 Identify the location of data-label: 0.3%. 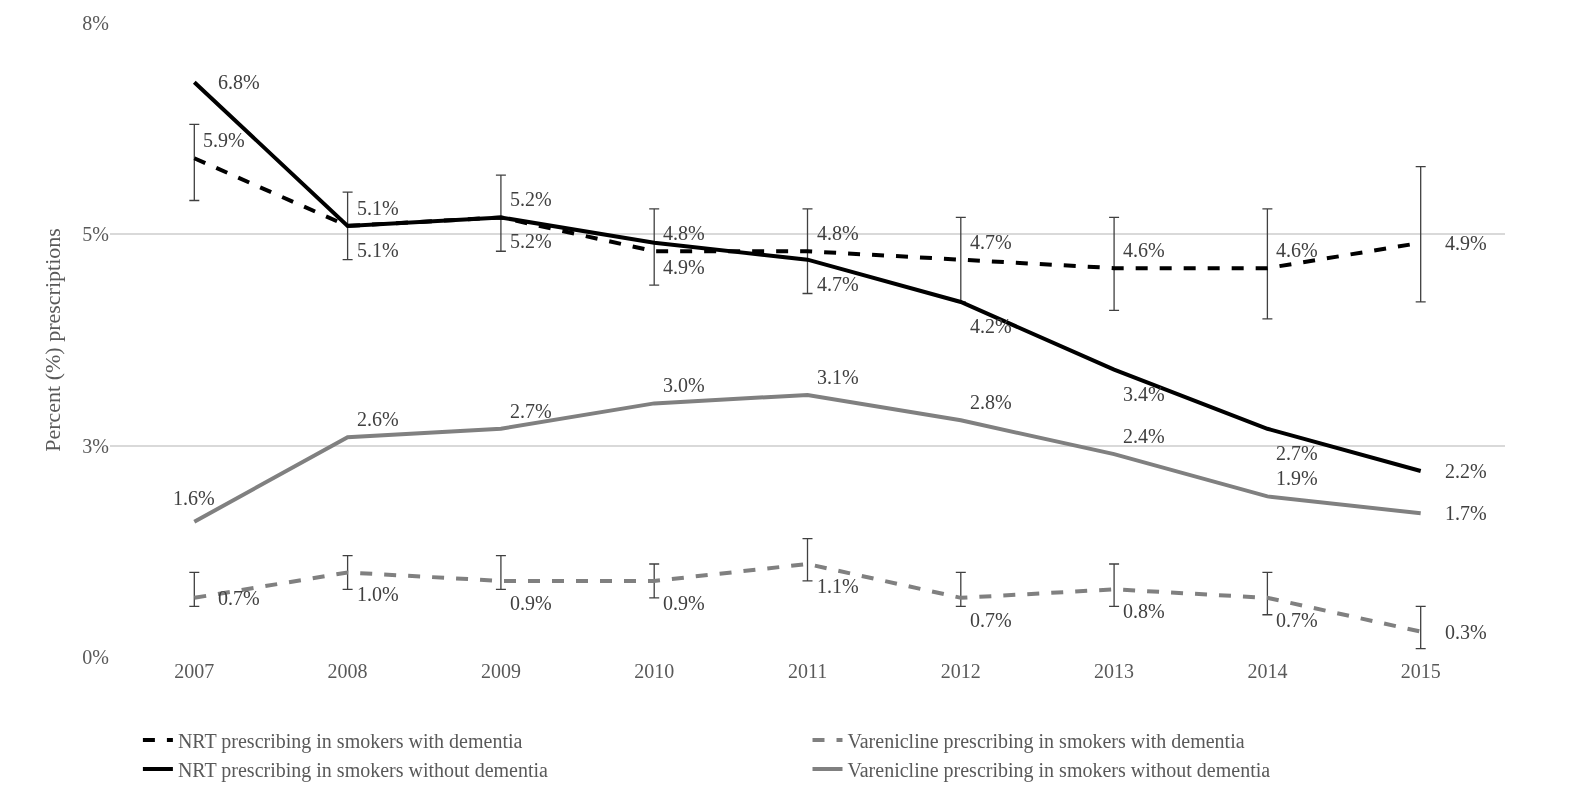
(1466, 632).